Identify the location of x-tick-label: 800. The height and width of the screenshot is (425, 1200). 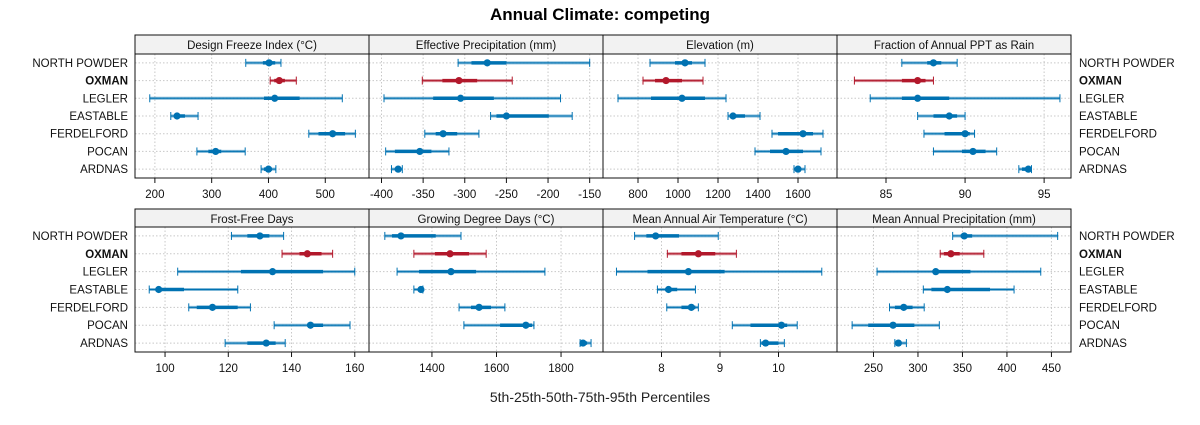
(637, 195).